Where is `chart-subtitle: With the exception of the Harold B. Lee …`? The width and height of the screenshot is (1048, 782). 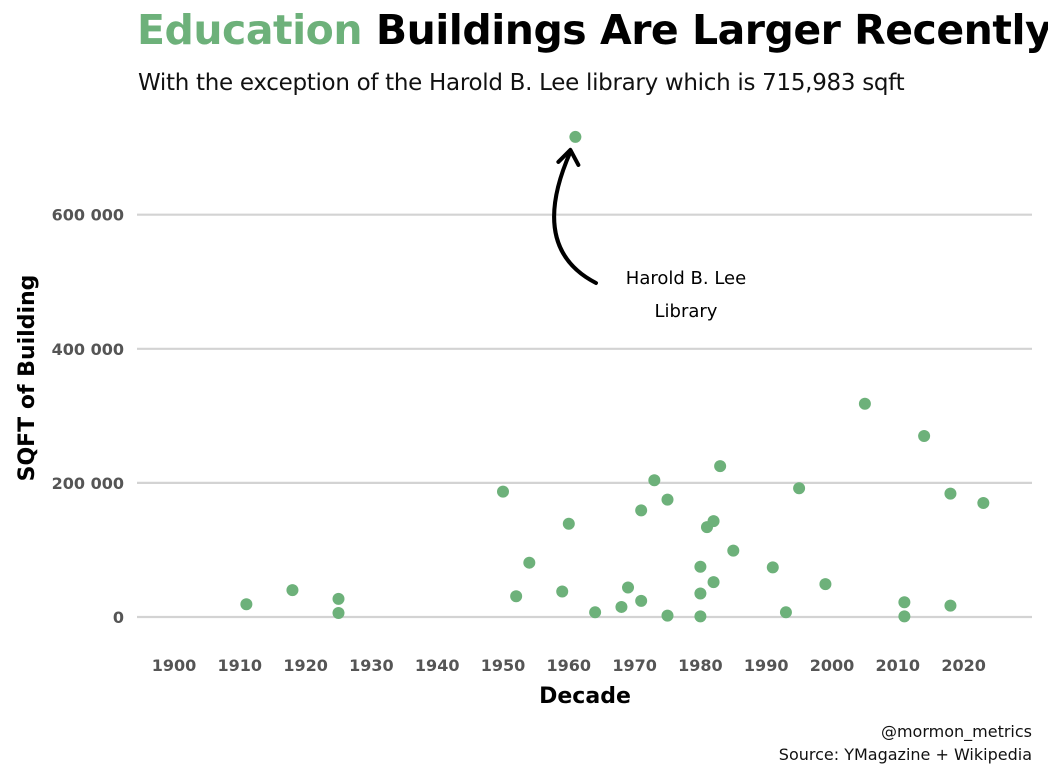 chart-subtitle: With the exception of the Harold B. Lee … is located at coordinates (521, 83).